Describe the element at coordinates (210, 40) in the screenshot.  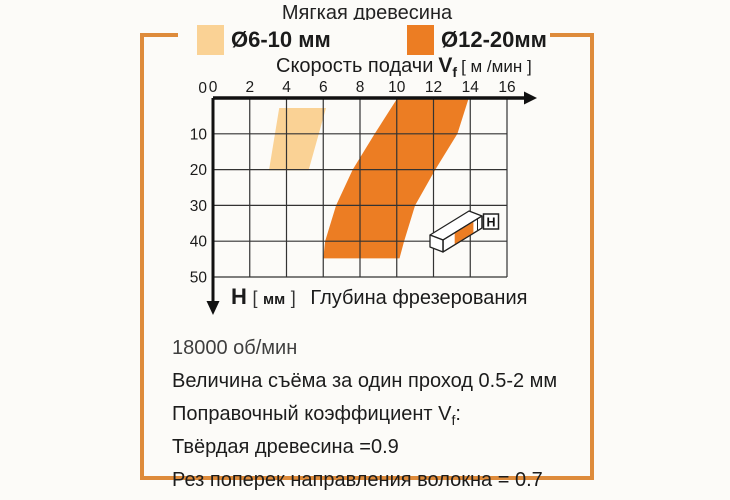
I see `legend-swatch-light-icon` at that location.